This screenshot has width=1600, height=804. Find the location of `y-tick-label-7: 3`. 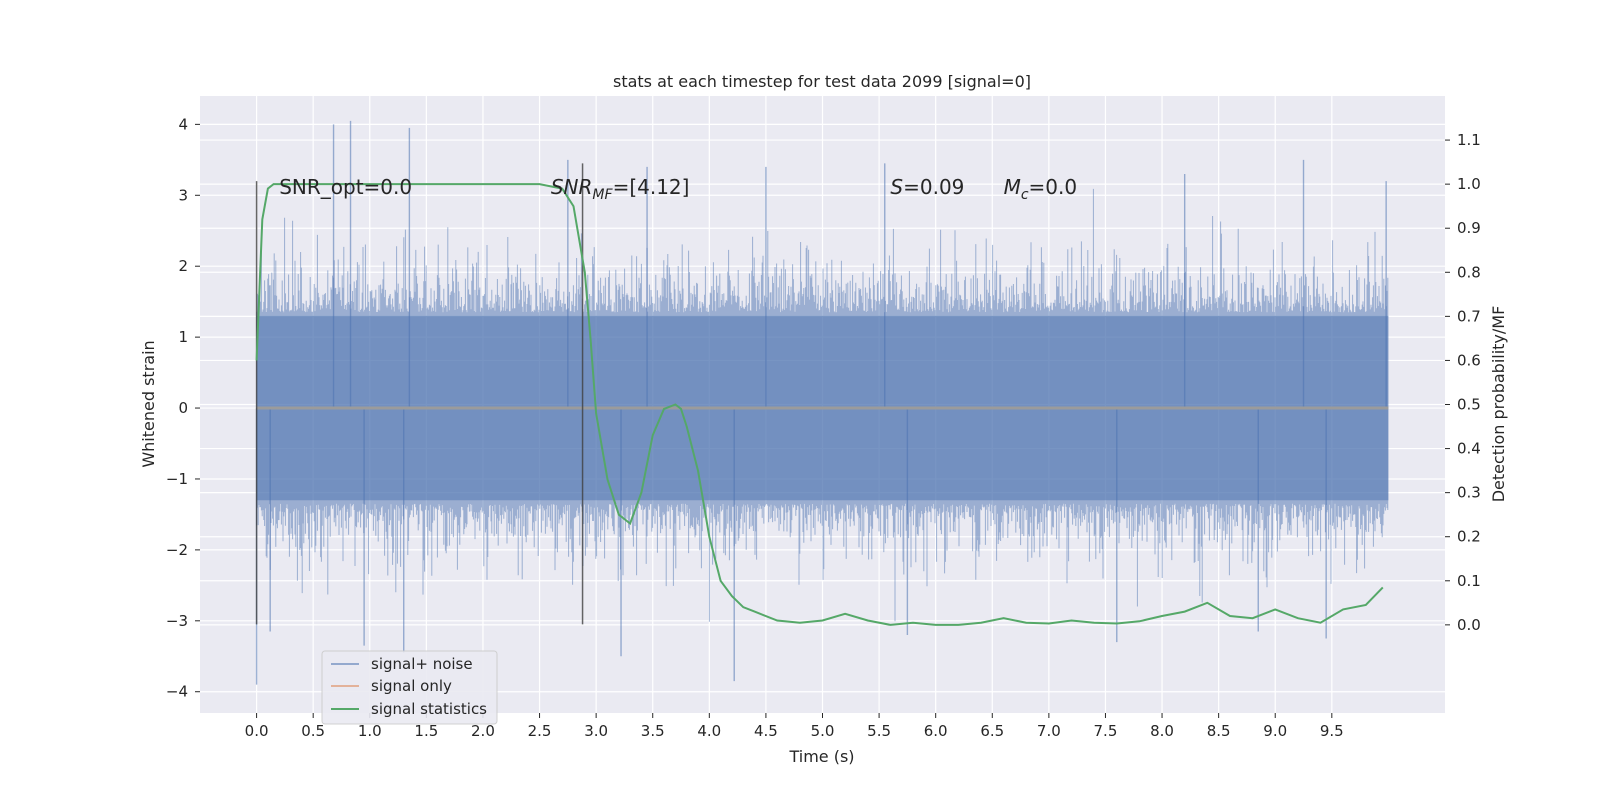

y-tick-label-7: 3 is located at coordinates (183, 195).